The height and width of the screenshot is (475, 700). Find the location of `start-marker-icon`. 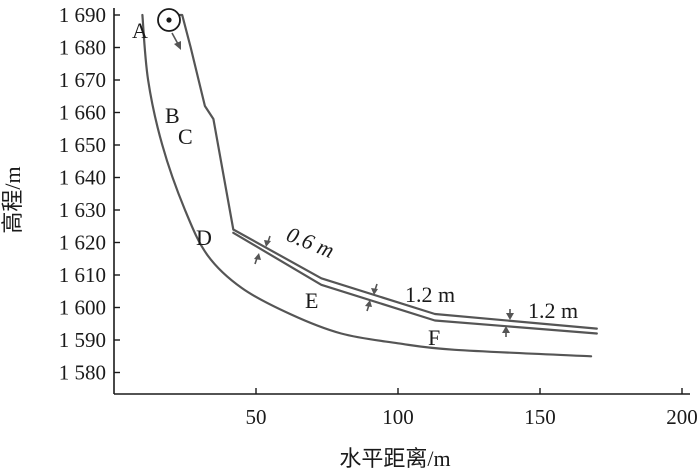

start-marker-icon is located at coordinates (169, 20).